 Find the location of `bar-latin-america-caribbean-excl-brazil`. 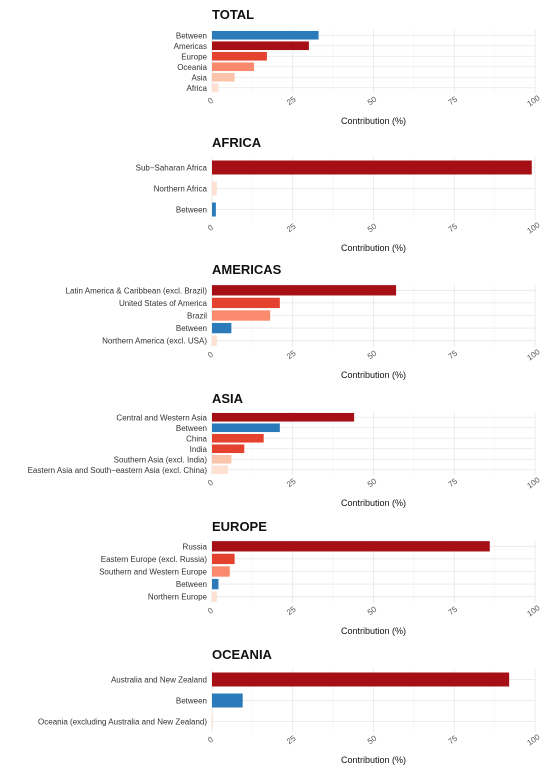

bar-latin-america-caribbean-excl-brazil is located at coordinates (304, 290).